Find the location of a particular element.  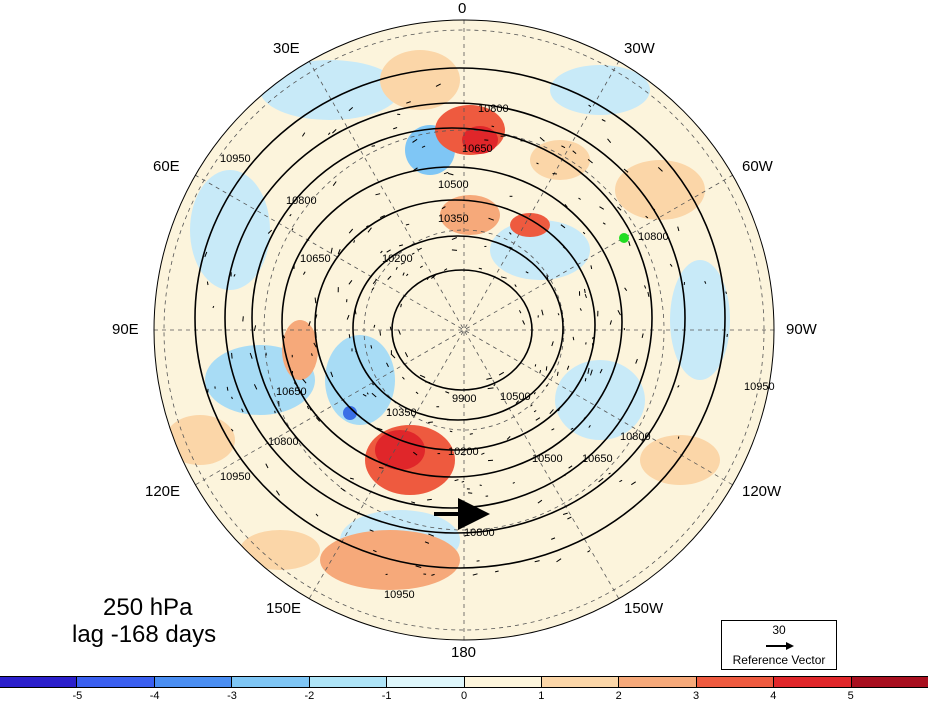

lon-label-0: 0 is located at coordinates (462, 8).